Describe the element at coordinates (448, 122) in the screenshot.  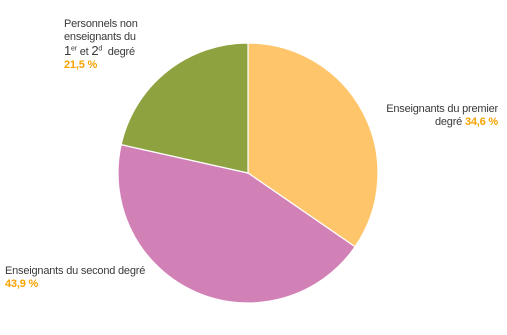
I see `label-premier-line2: degré` at that location.